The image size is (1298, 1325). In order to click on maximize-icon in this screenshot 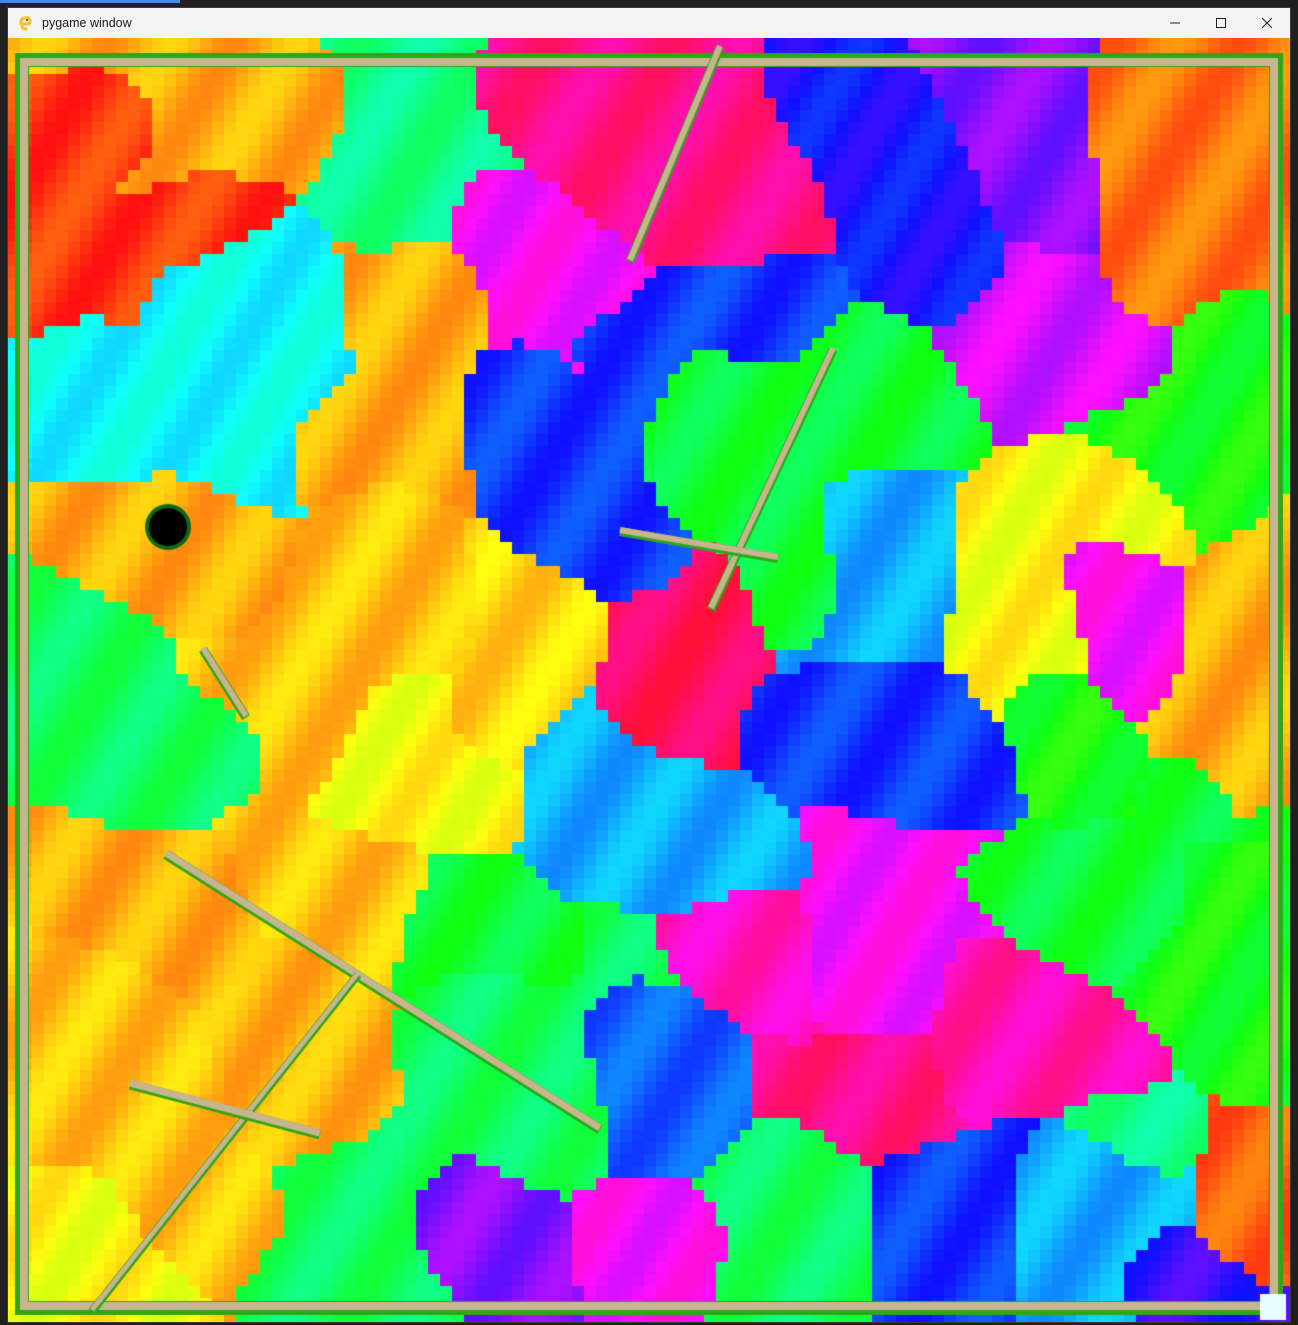, I will do `click(1221, 23)`.